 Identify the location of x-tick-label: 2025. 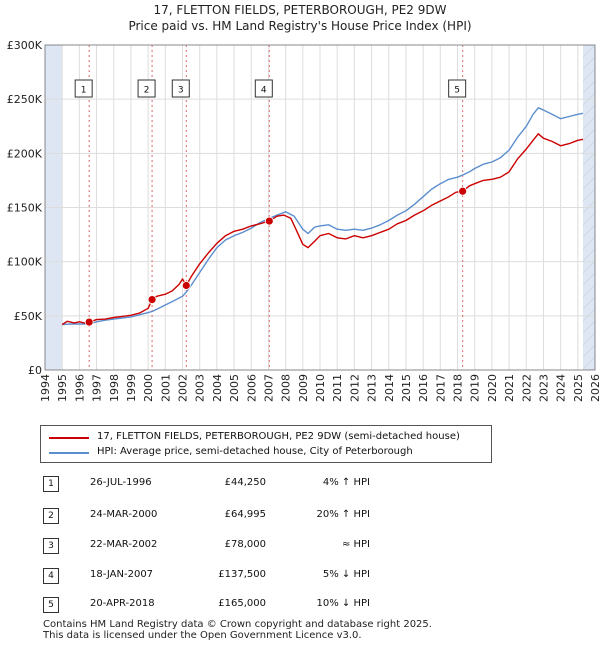
(578, 388).